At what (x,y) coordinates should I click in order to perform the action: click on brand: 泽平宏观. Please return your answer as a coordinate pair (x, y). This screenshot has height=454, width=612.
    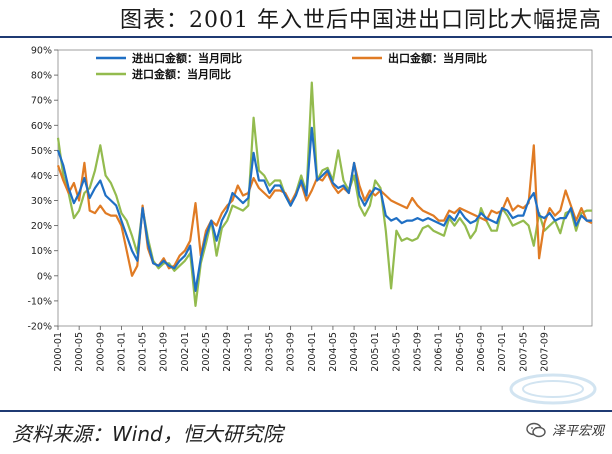
    Looking at the image, I should click on (565, 429).